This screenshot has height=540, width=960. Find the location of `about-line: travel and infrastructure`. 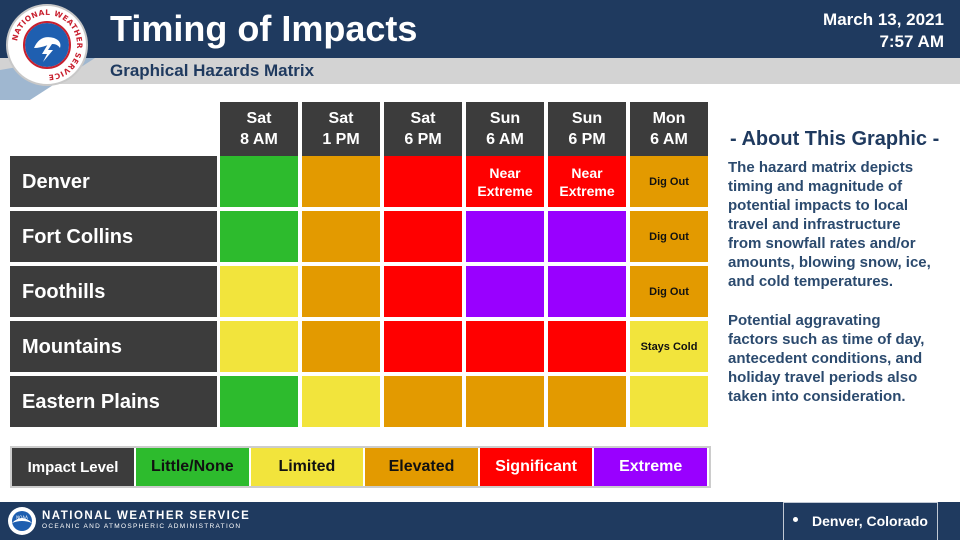

about-line: travel and infrastructure is located at coordinates (814, 224).